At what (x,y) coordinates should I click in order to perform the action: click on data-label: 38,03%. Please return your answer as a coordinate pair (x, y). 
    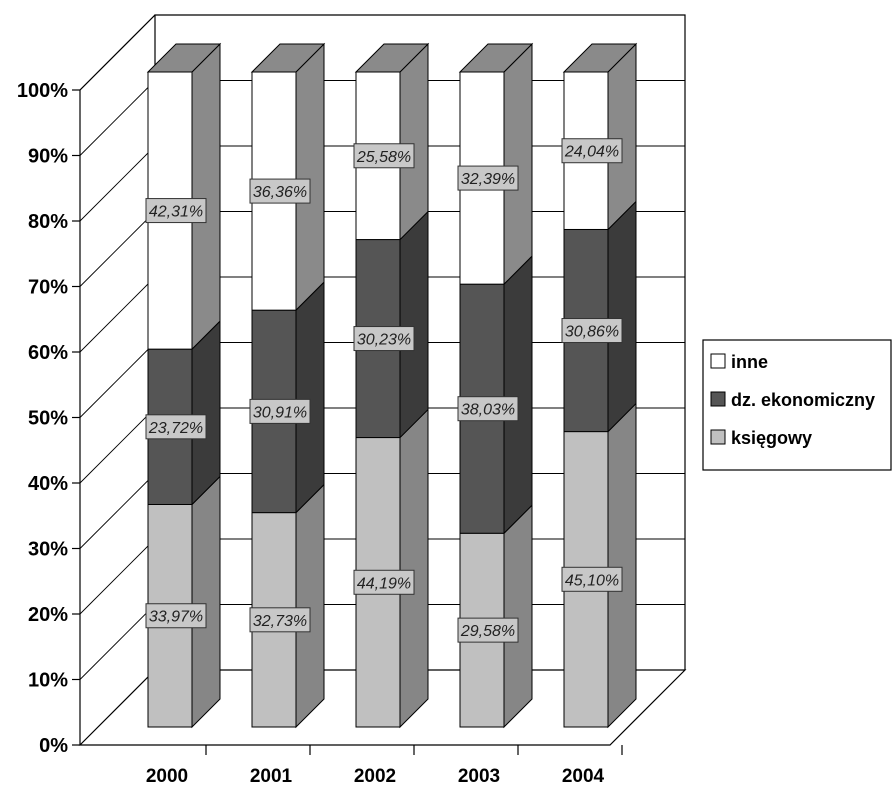
    Looking at the image, I should click on (488, 410).